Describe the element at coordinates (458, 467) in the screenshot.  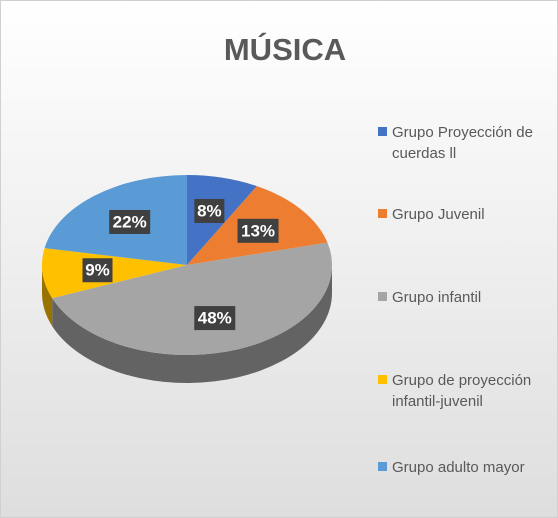
I see `legend-label: Grupo adulto mayor` at that location.